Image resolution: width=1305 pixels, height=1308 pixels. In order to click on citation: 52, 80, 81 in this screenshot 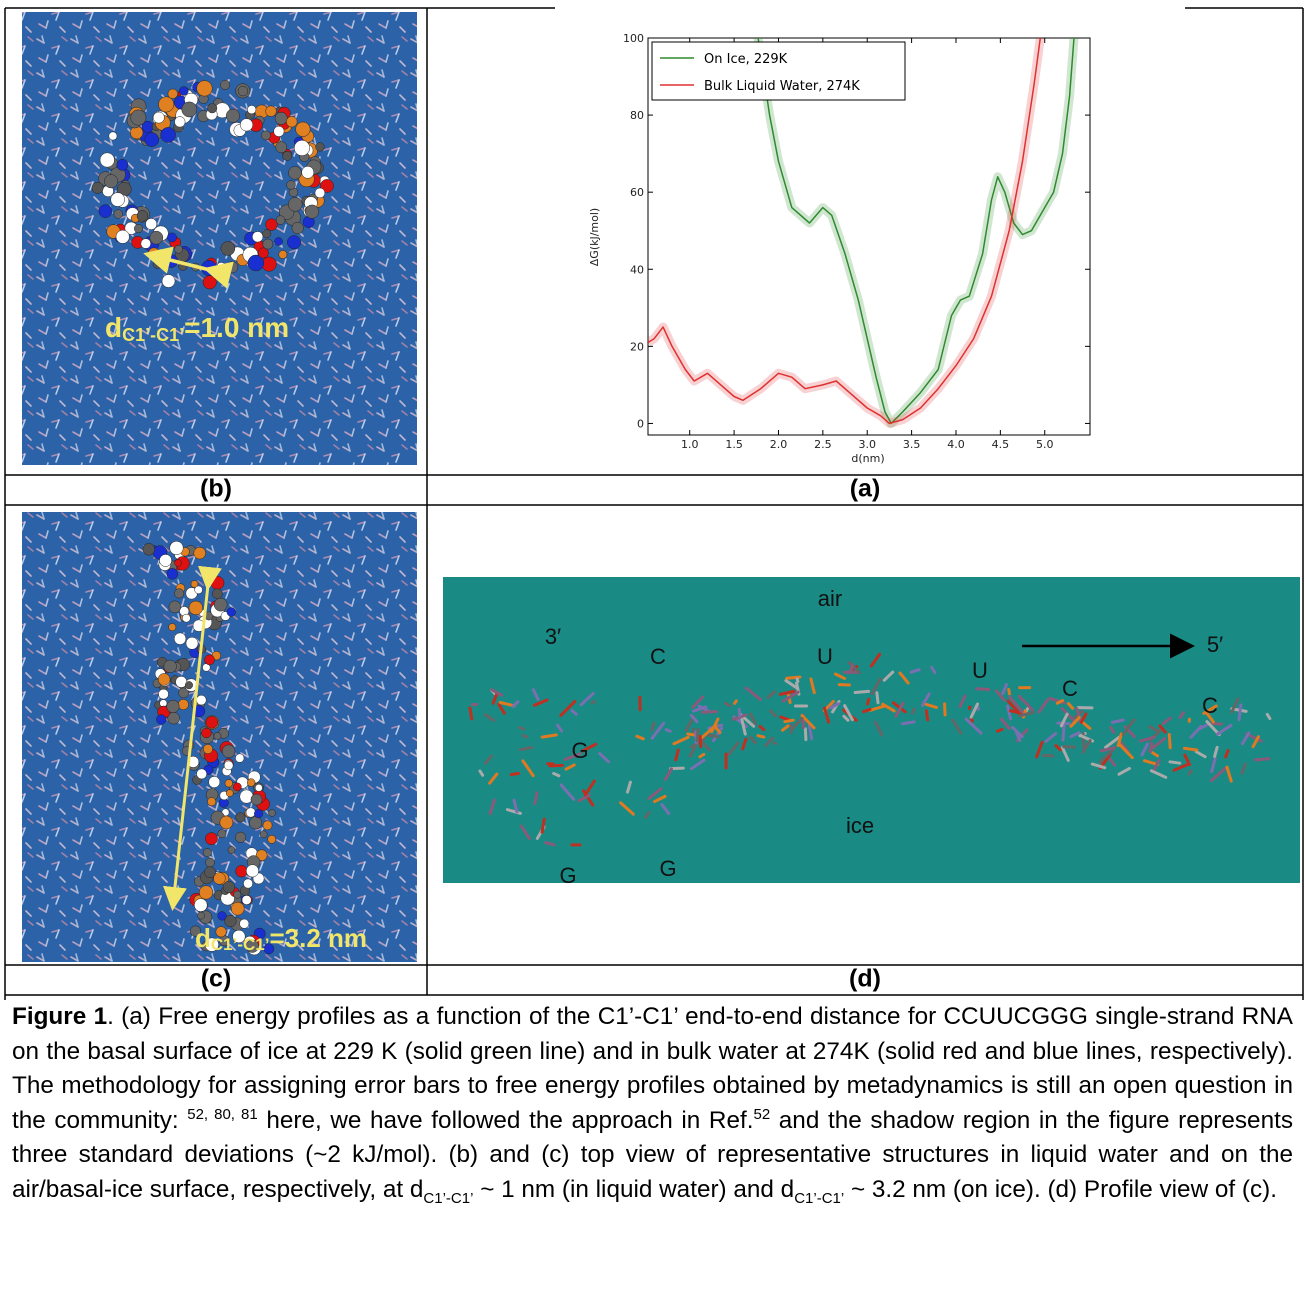, I will do `click(222, 1114)`.